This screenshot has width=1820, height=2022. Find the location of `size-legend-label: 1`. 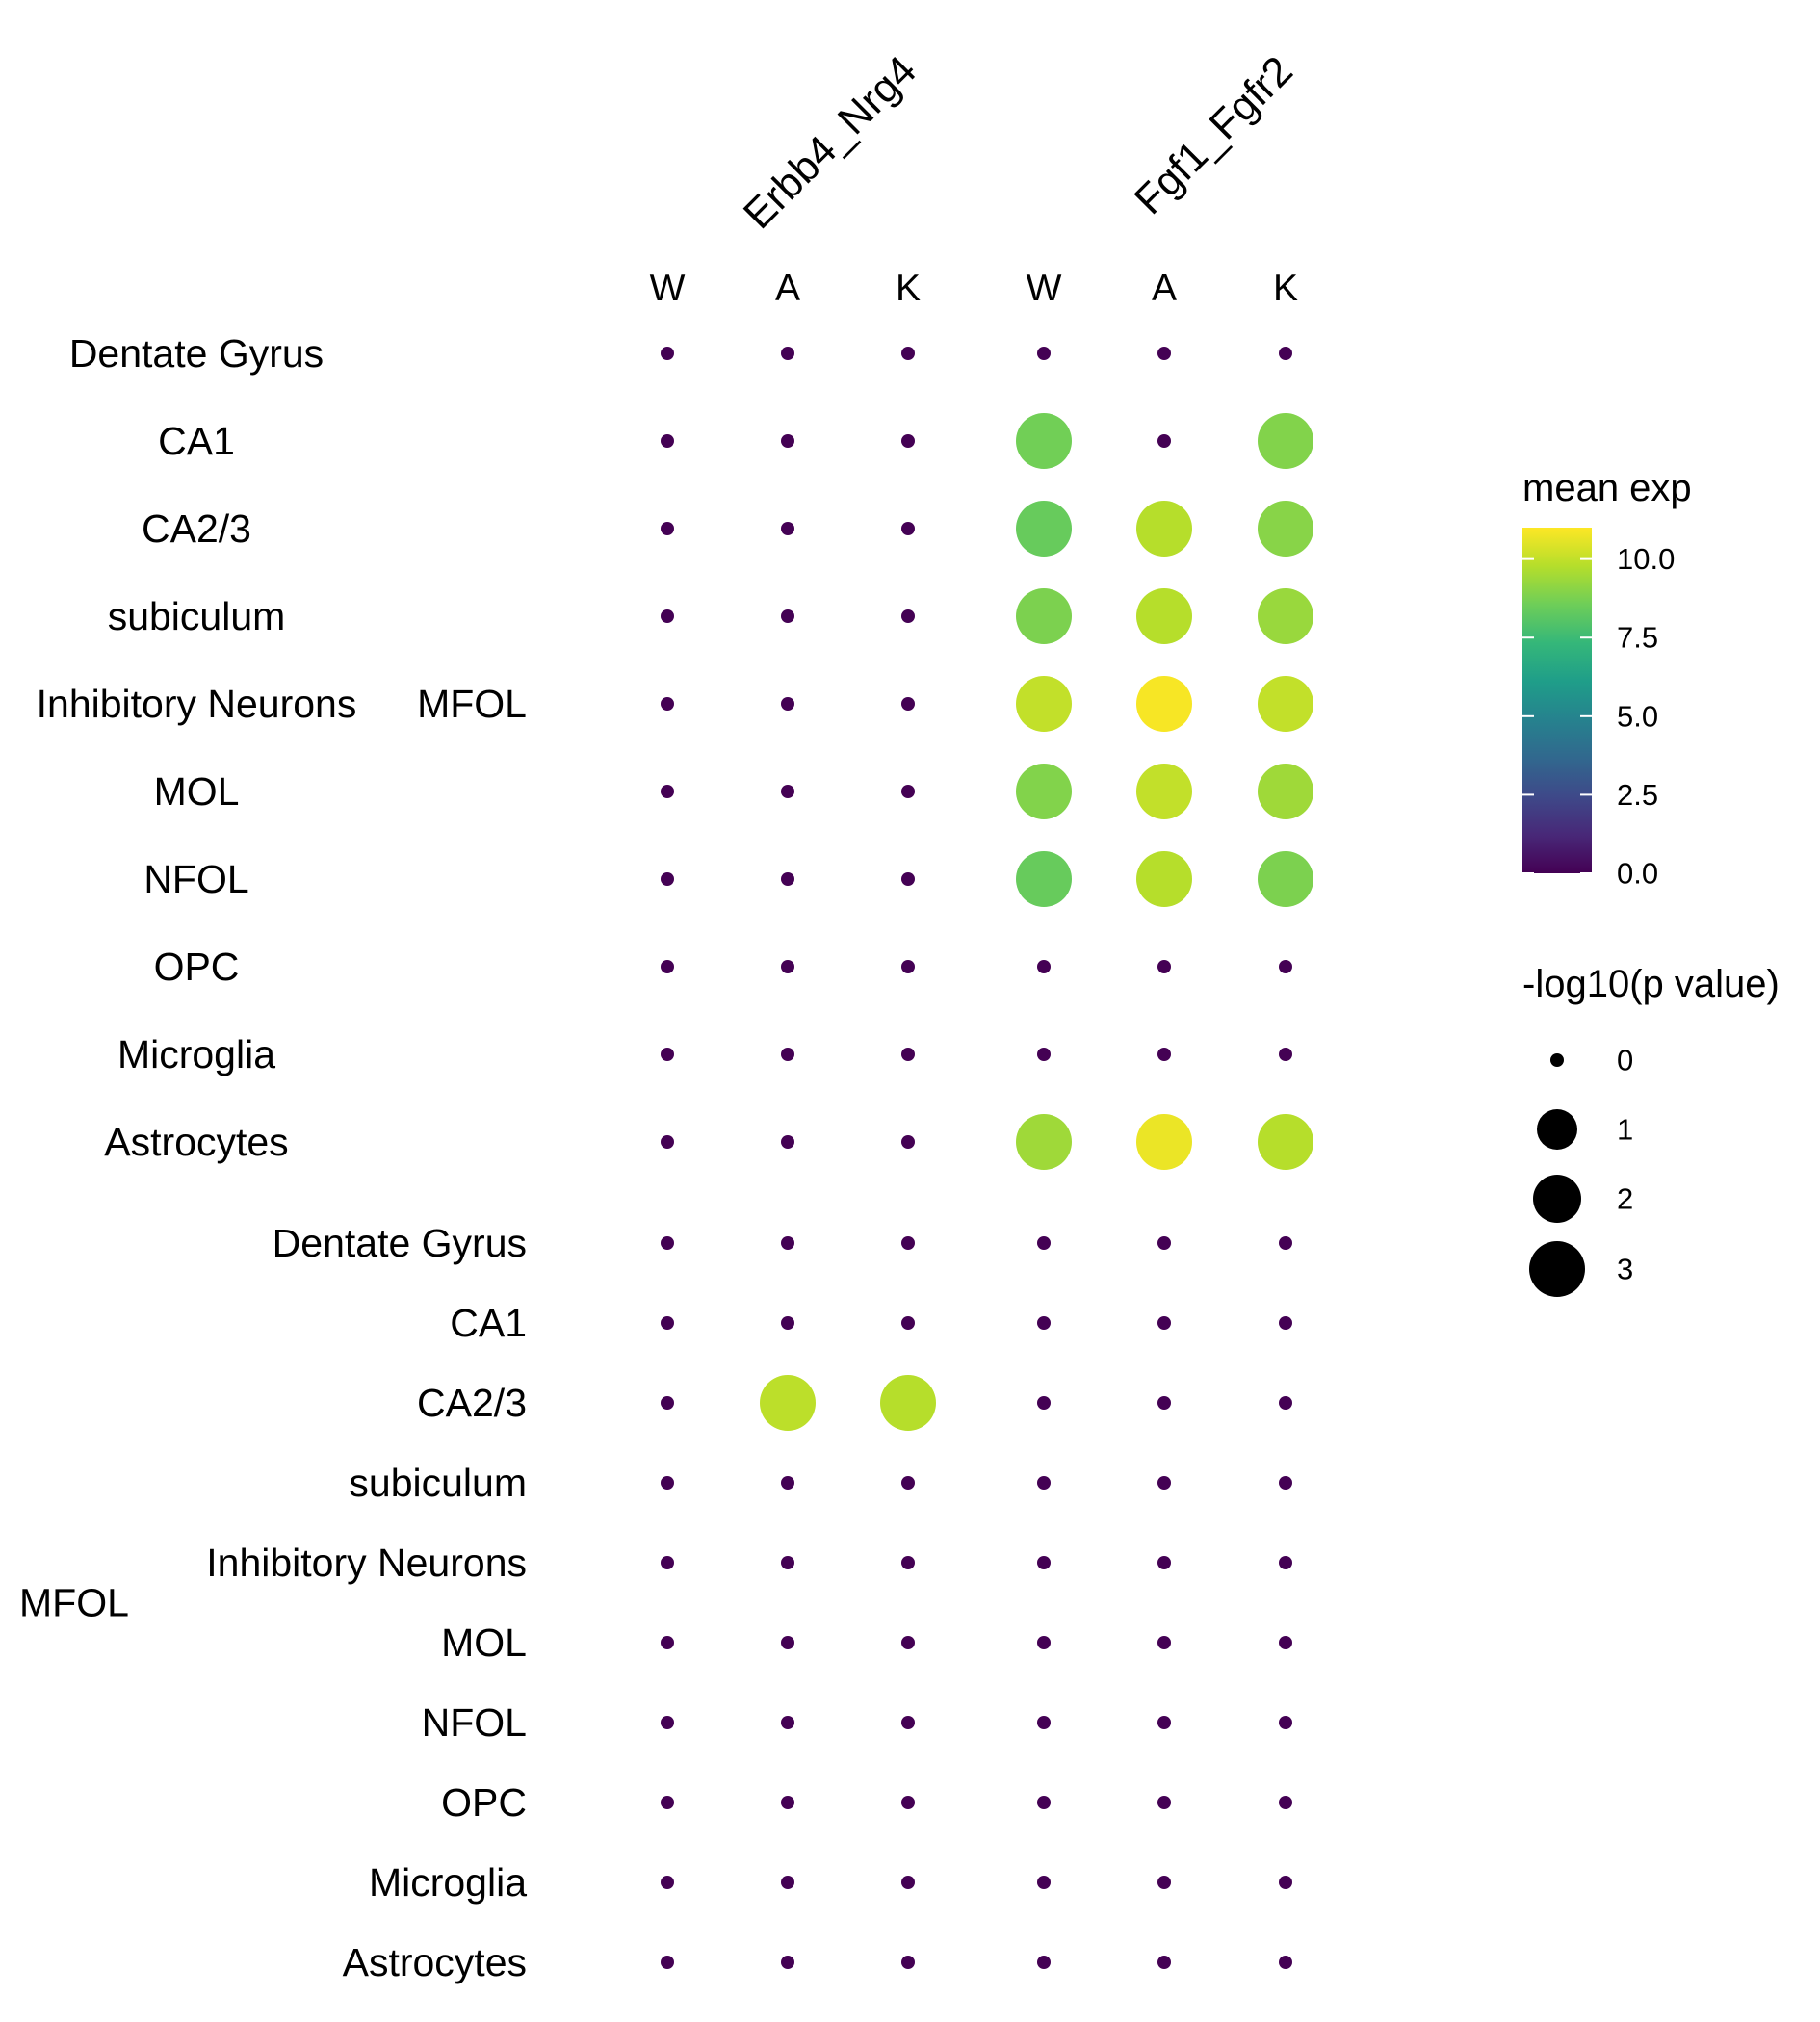

size-legend-label: 1 is located at coordinates (1625, 1130).